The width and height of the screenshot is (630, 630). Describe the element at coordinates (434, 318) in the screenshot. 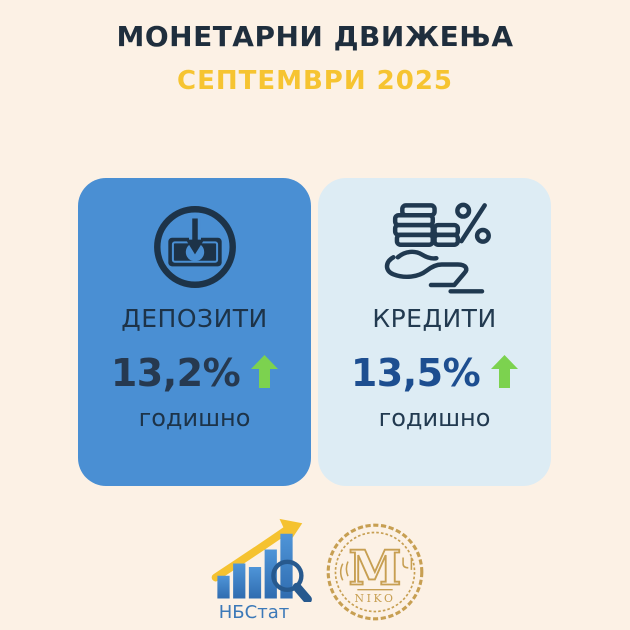

I see `credits-label: КРЕДИТИ` at that location.